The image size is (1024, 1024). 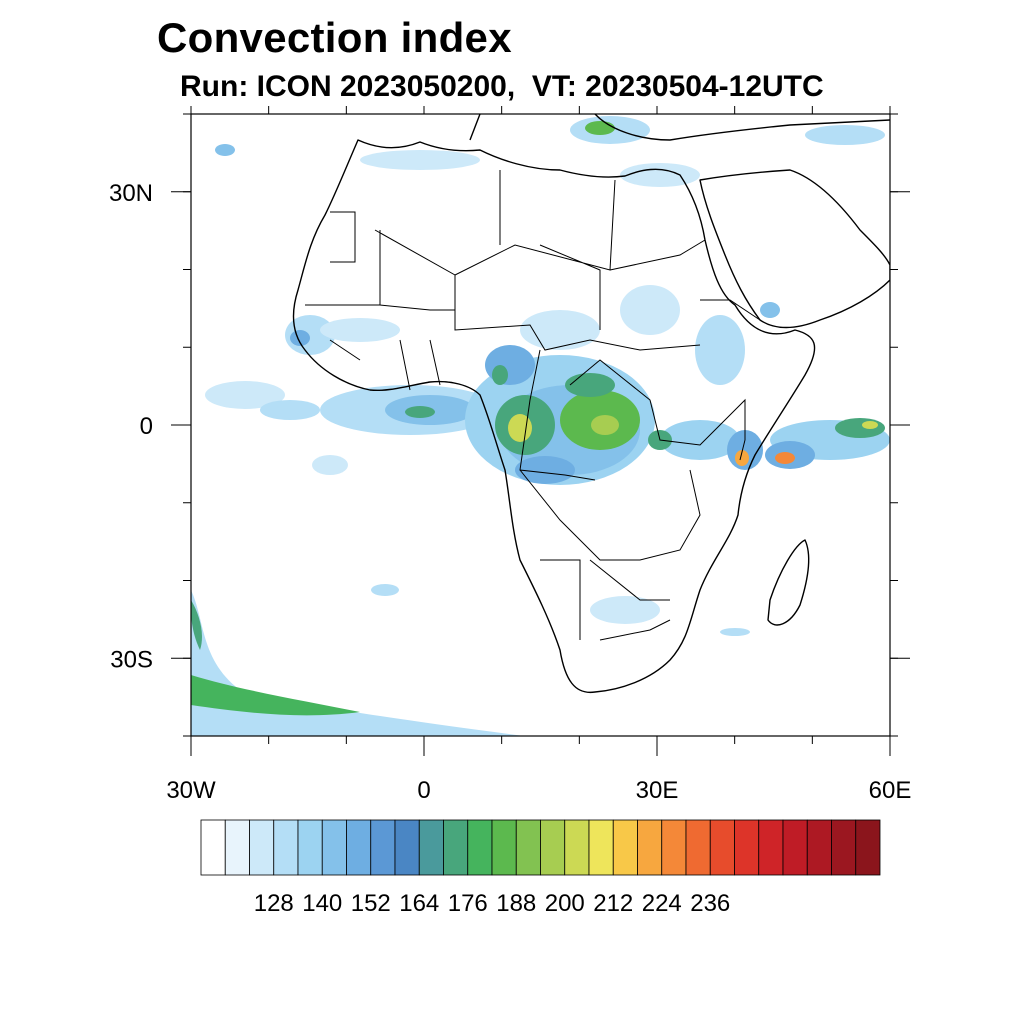 I want to click on lat-tick-label: 30N, so click(x=131, y=193).